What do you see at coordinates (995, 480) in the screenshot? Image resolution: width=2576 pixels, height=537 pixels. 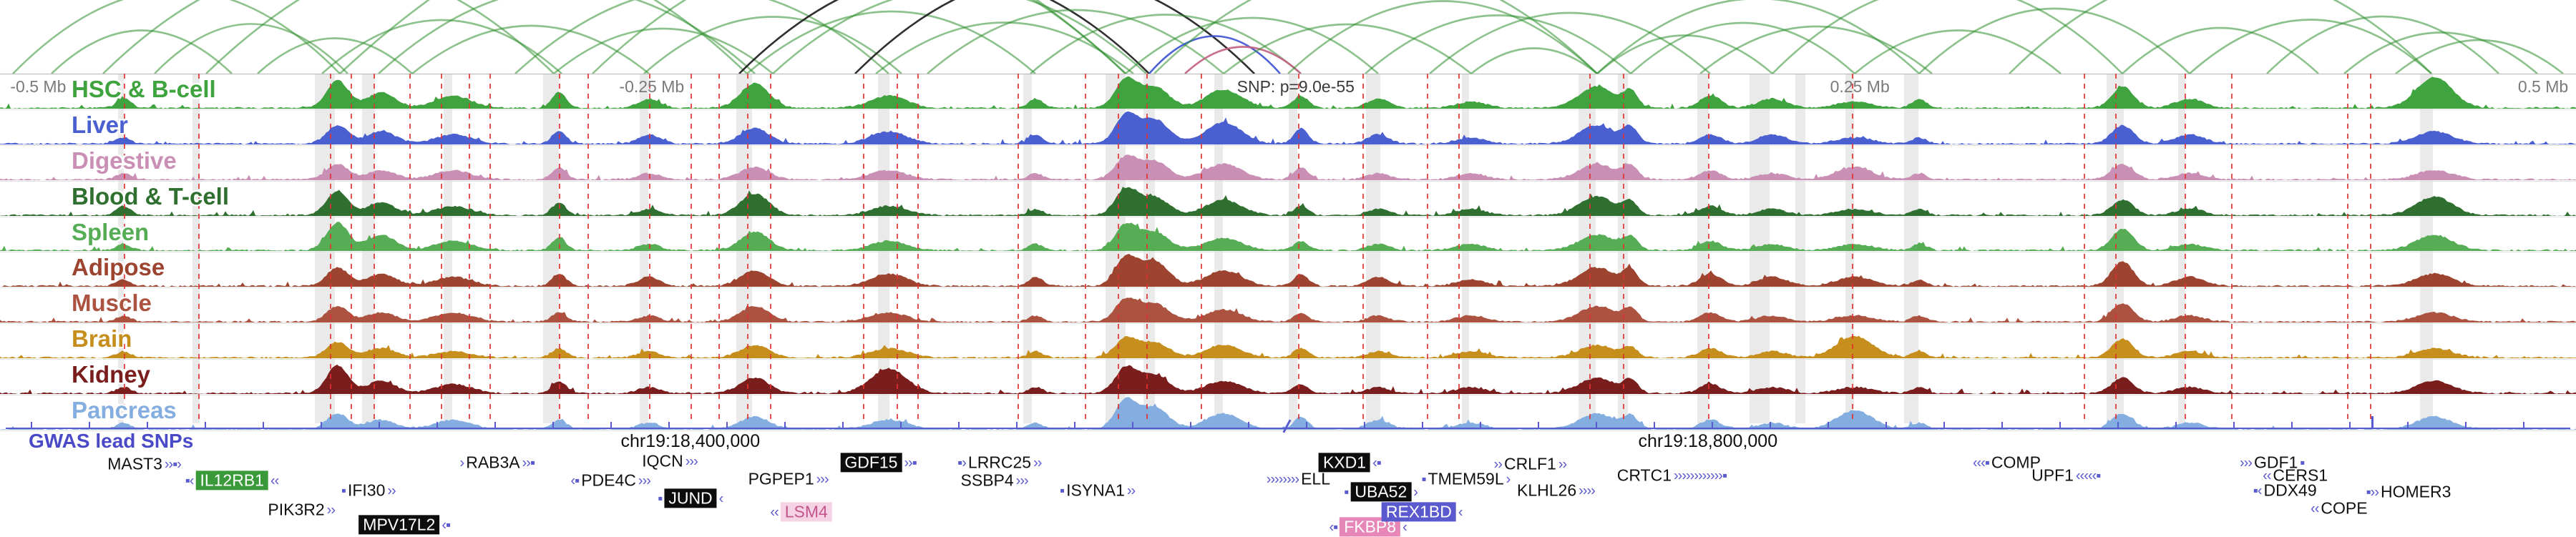 I see `gene-ssbp4: SSBP4 ›››` at bounding box center [995, 480].